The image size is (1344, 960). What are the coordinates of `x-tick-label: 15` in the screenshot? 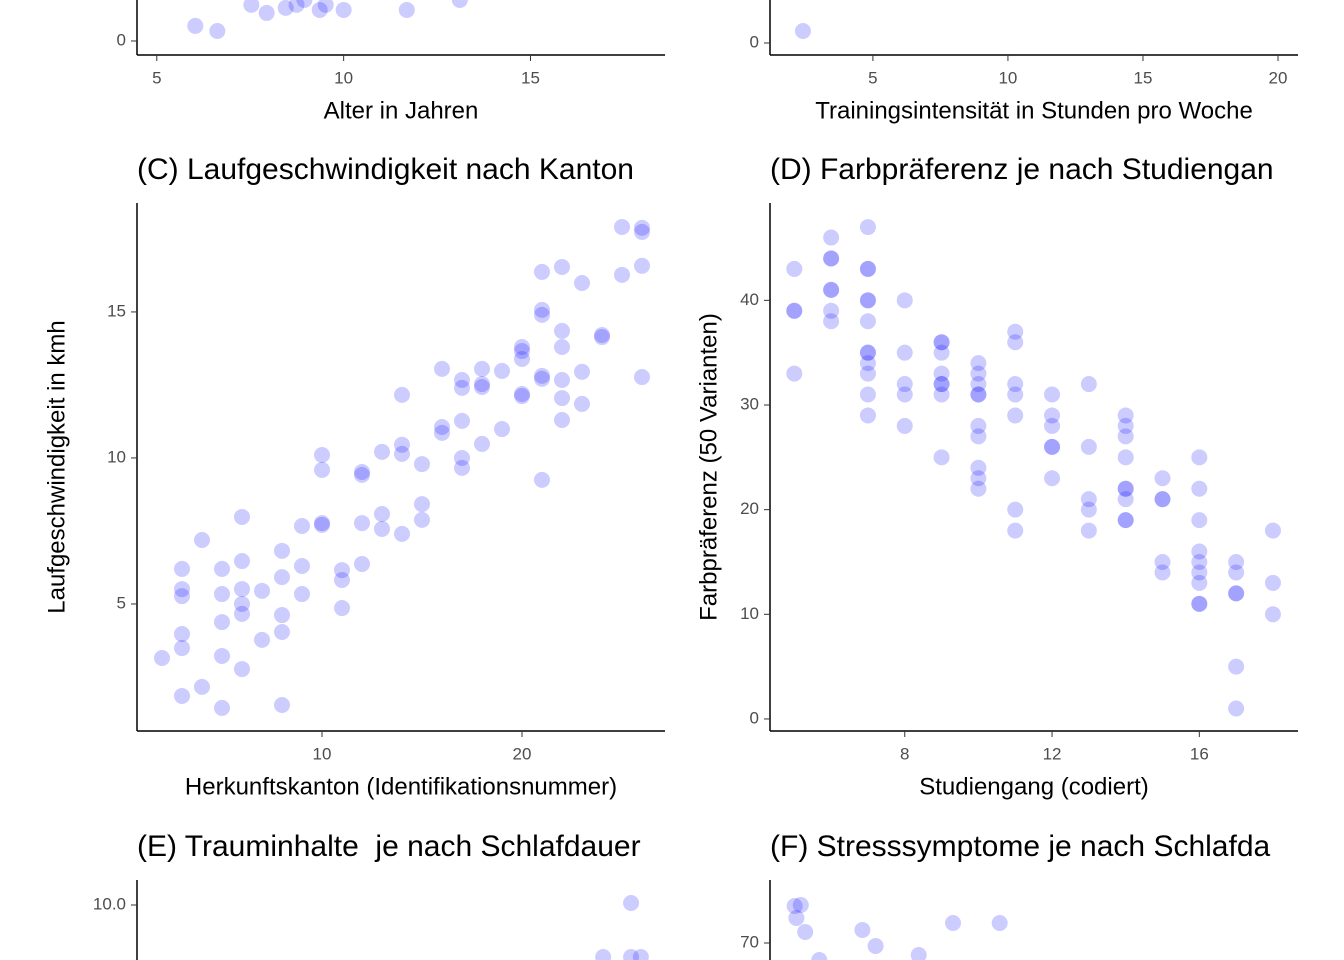 It's located at (1143, 77).